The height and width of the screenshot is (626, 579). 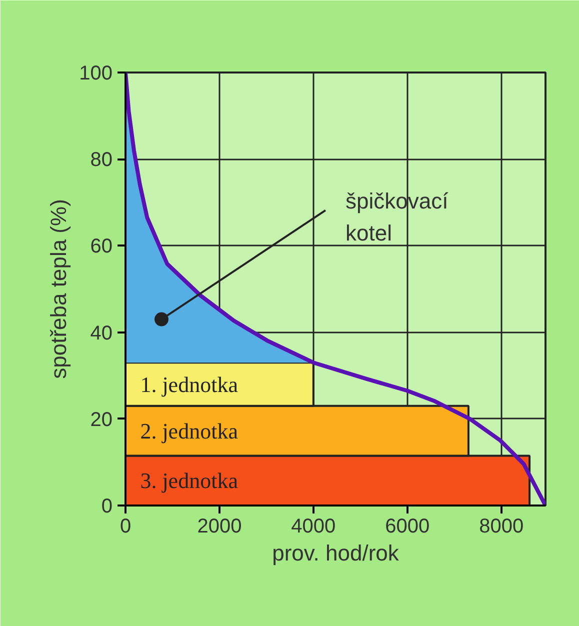 I want to click on y-tick-label: 60, so click(x=101, y=247).